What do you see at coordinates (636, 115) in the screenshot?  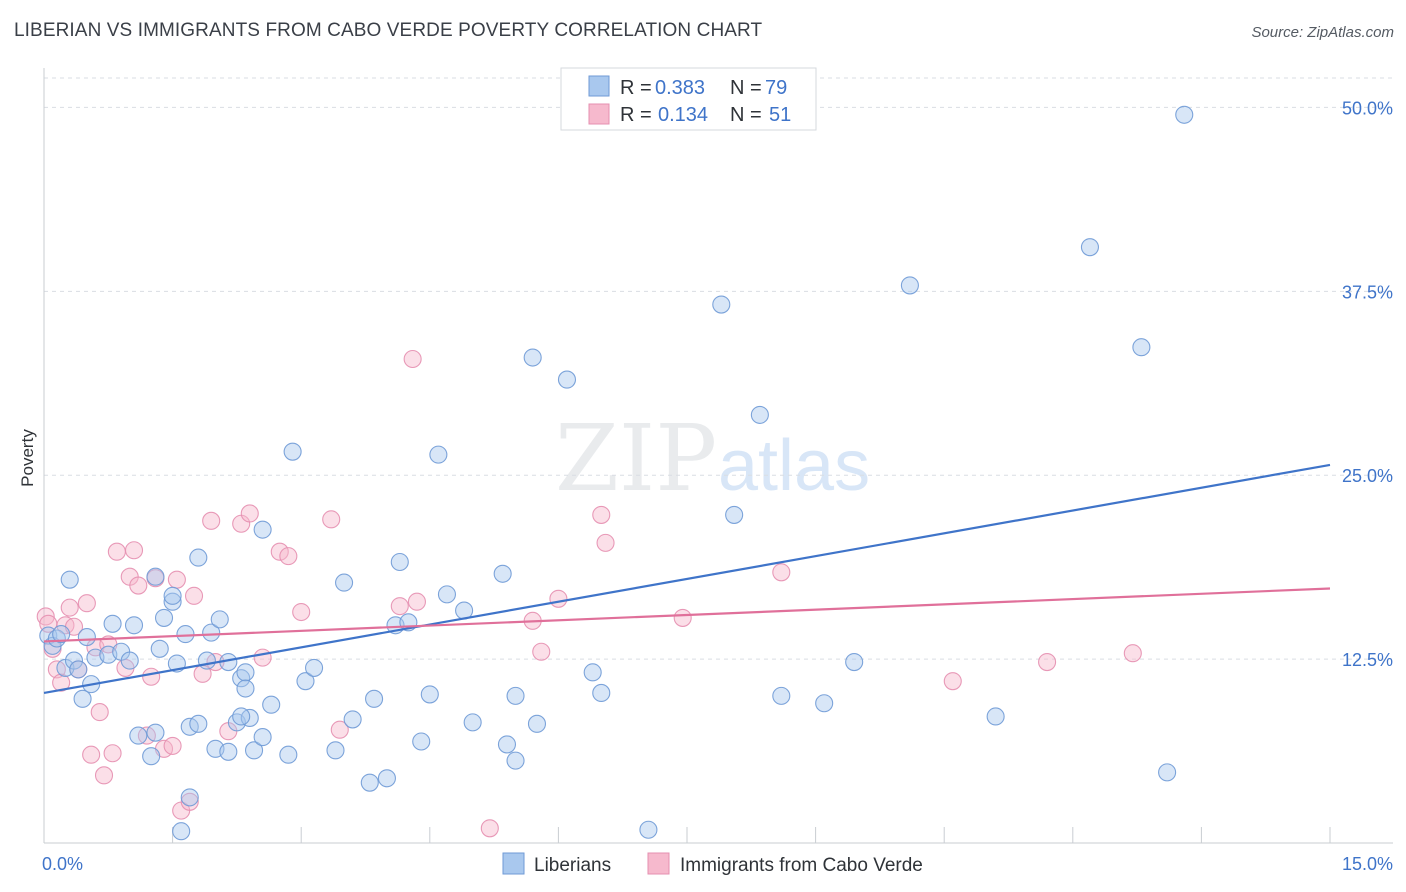 I see `legend-r-label-2: R =` at bounding box center [636, 115].